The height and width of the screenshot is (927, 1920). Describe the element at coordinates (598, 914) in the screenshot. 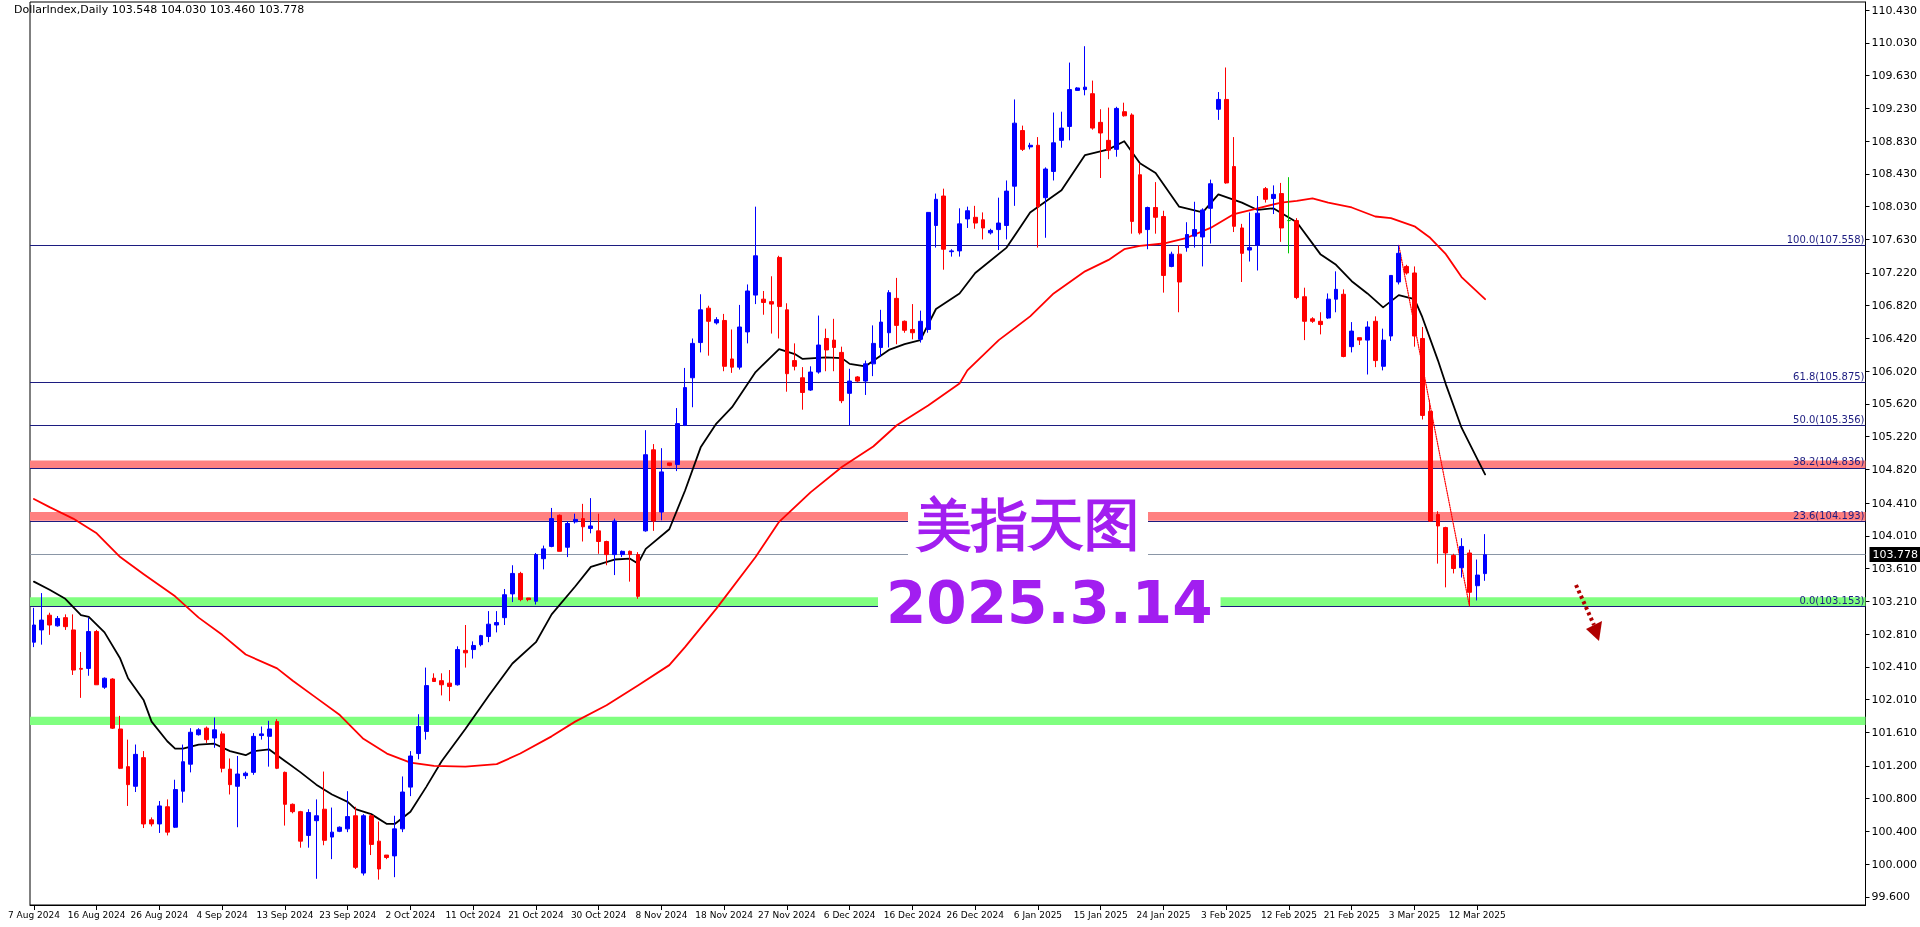

I see `x-tick-label: 30 Oct 2024` at that location.